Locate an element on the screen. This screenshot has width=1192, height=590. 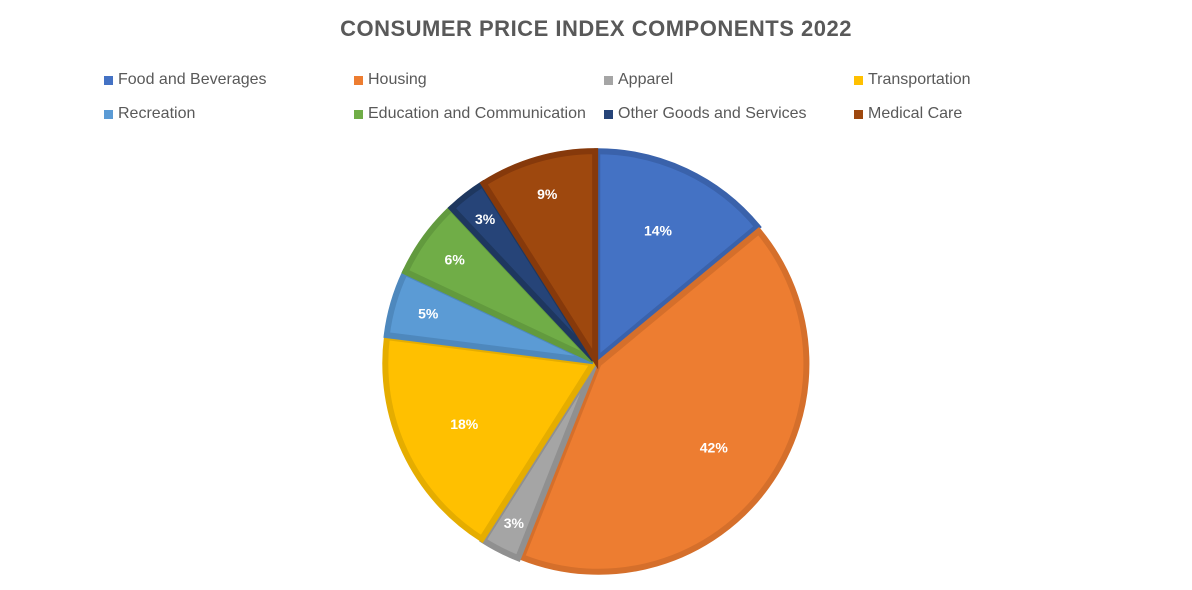
legend-item: Apparel is located at coordinates (729, 80).